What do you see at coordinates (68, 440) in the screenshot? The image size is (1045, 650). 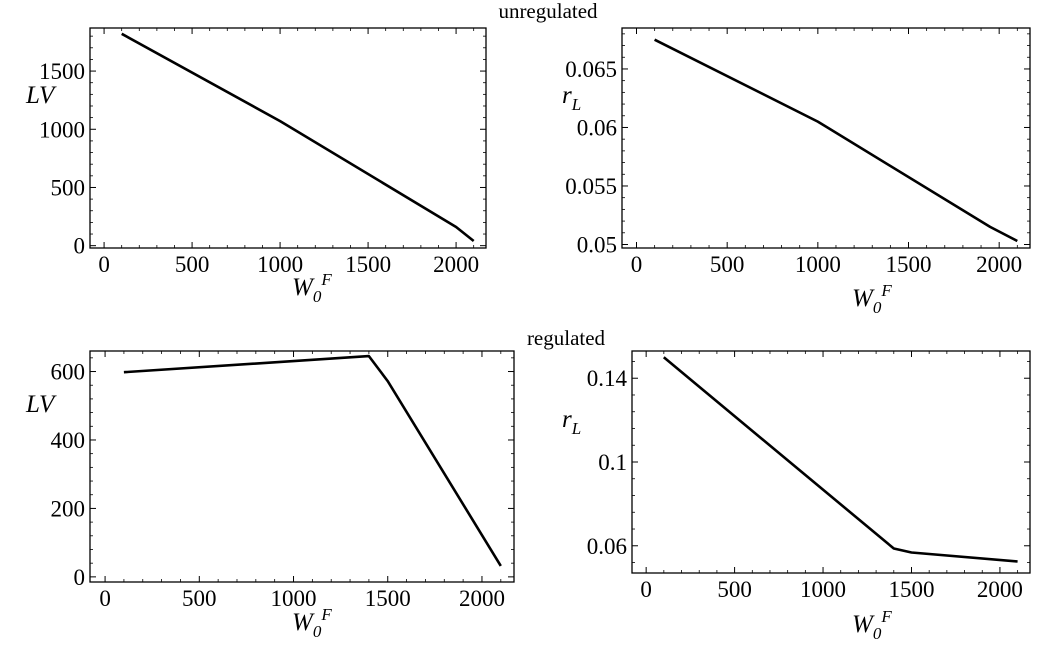 I see `y-tick-label: 400` at bounding box center [68, 440].